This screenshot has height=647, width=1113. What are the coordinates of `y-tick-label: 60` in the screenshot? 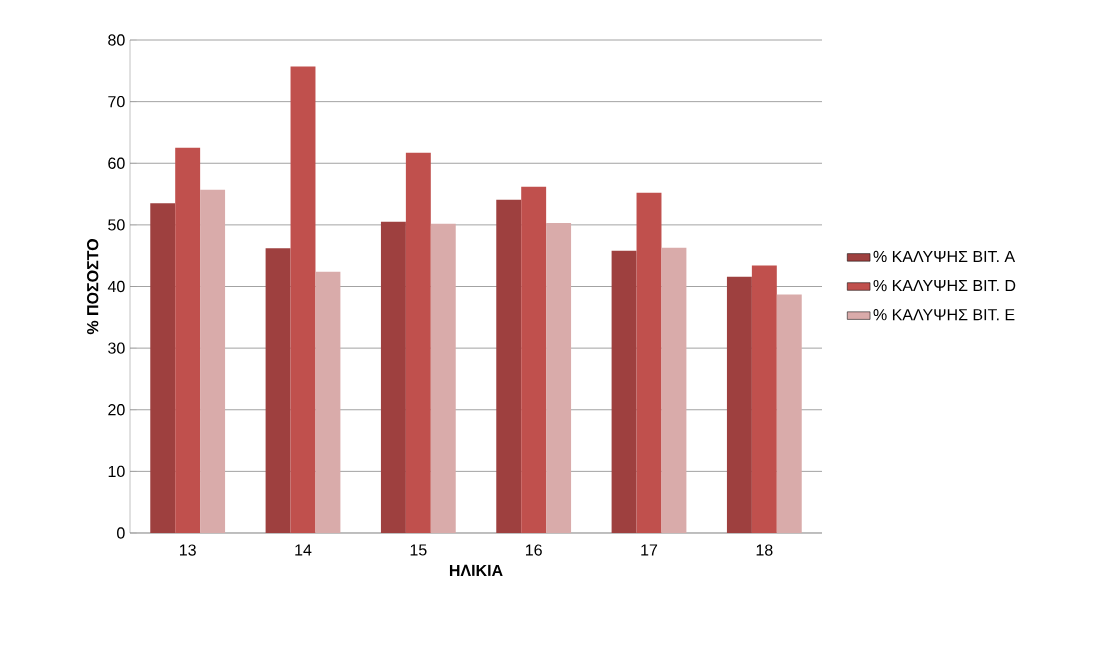 It's located at (116, 163).